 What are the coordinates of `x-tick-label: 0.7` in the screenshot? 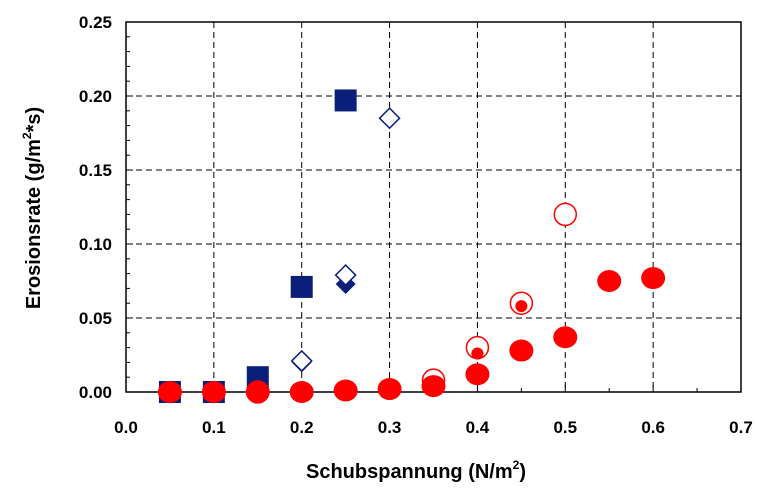 It's located at (741, 427).